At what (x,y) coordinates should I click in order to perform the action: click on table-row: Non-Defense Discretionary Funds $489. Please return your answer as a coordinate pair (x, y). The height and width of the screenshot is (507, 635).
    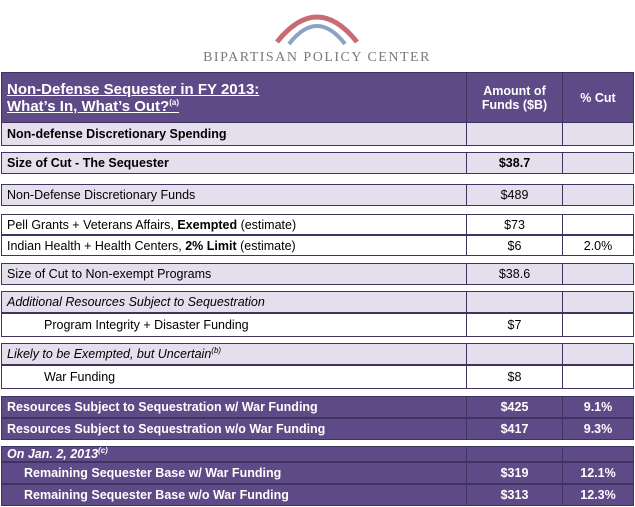
    Looking at the image, I should click on (317, 195).